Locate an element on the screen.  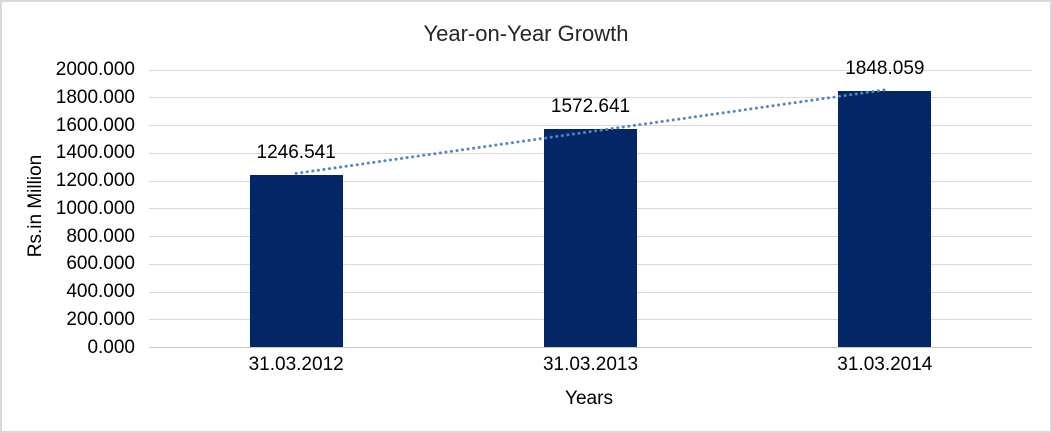
y-tick-label: 1400.000 is located at coordinates (95, 153).